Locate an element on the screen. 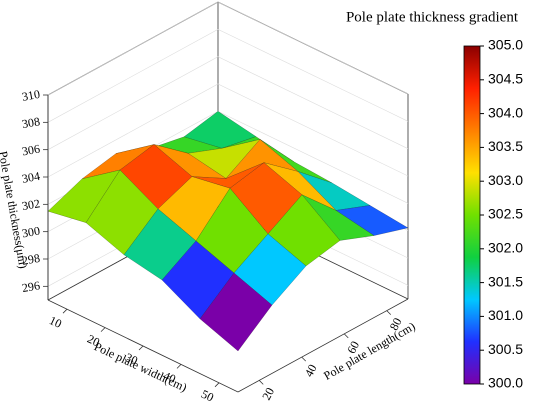 This screenshot has height=406, width=550. x-axis-title: Pole plate width(cm) is located at coordinates (140, 366).